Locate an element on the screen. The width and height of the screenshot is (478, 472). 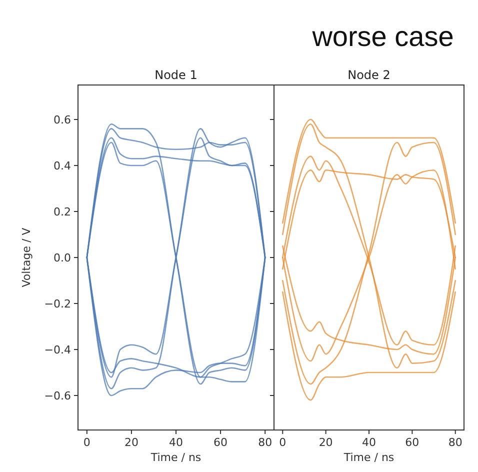
y-tick-label: −0.2 is located at coordinates (57, 303).